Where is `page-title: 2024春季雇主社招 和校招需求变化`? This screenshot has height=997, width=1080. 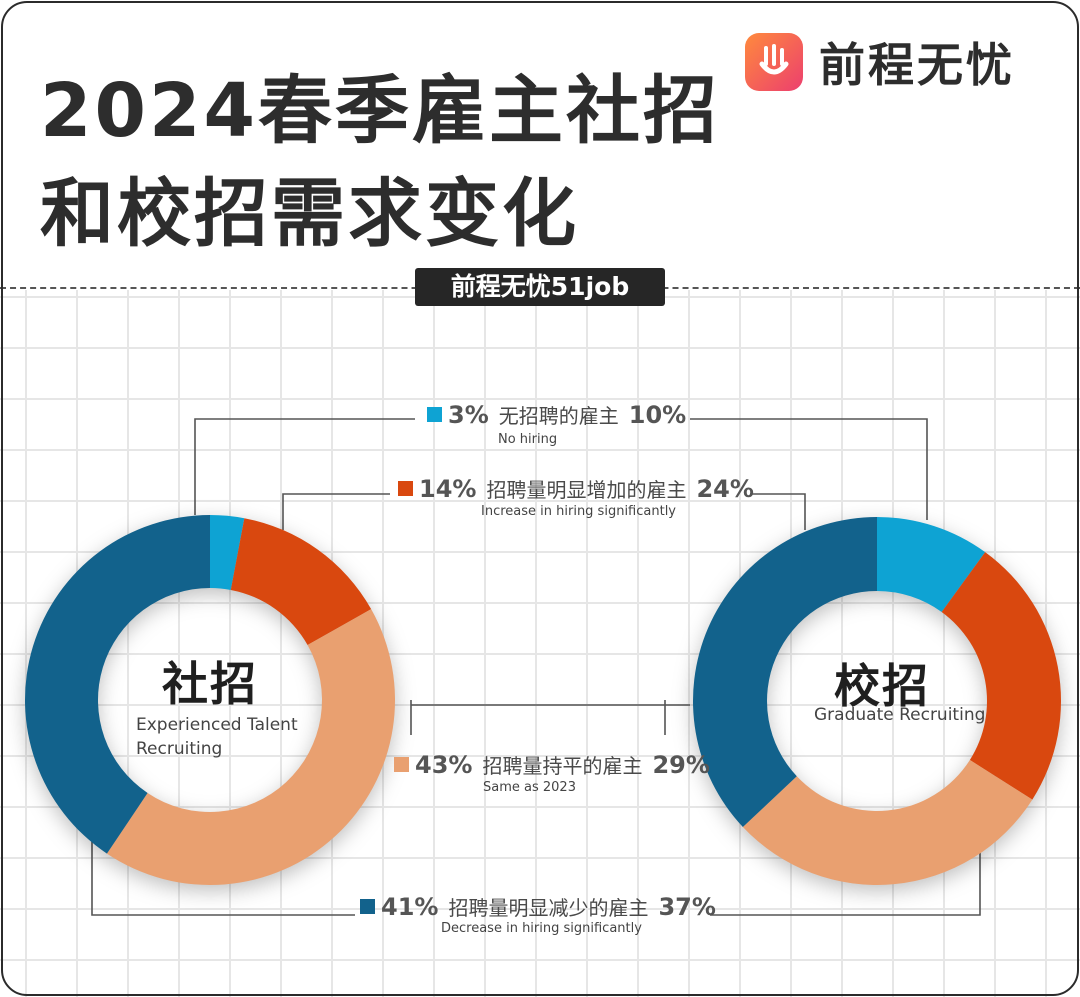 page-title: 2024春季雇主社招 和校招需求变化 is located at coordinates (380, 163).